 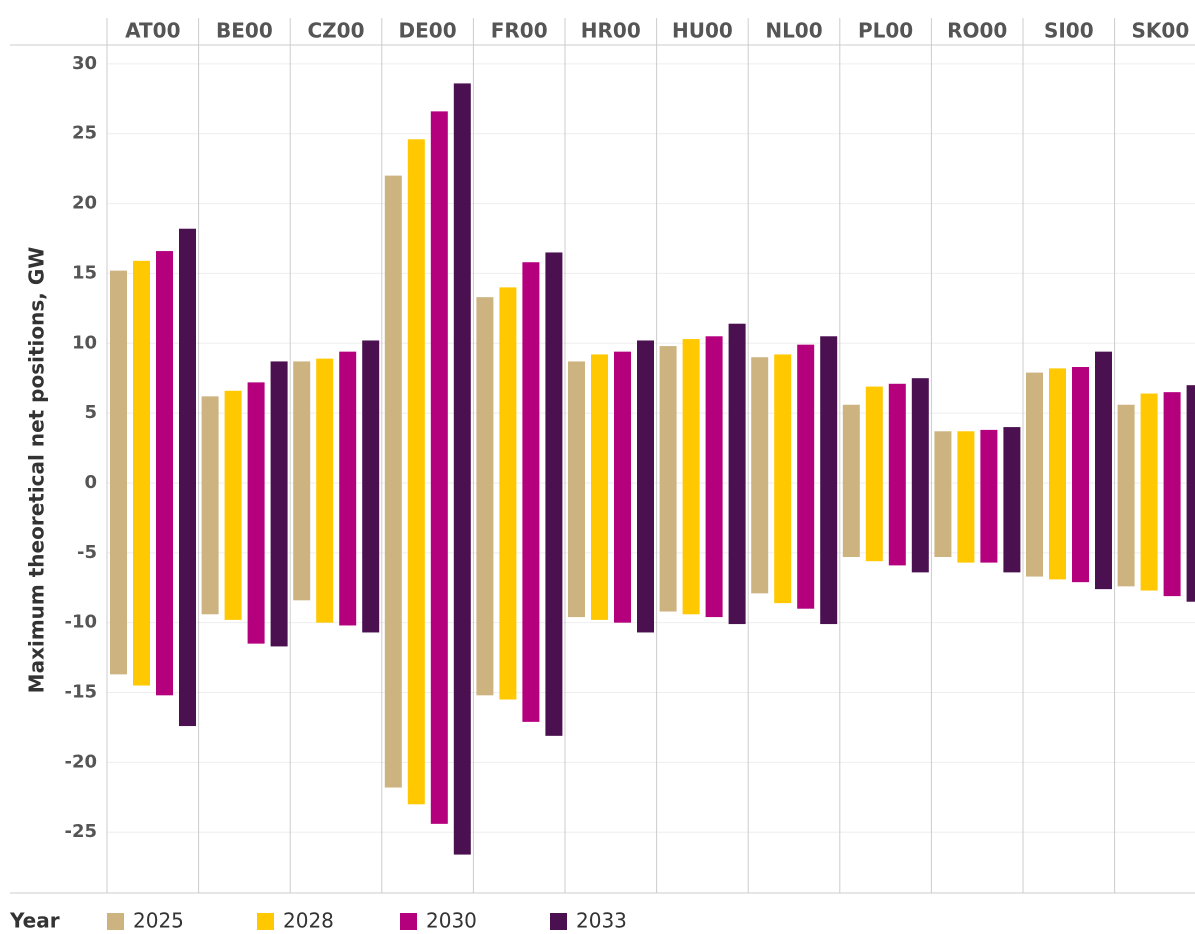 I want to click on category-label: FR00, so click(x=519, y=31).